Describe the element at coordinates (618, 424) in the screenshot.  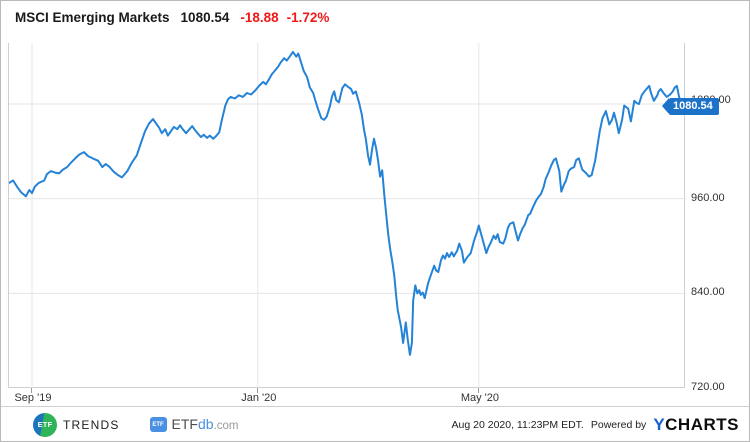
I see `powered-by-label: Powered by` at that location.